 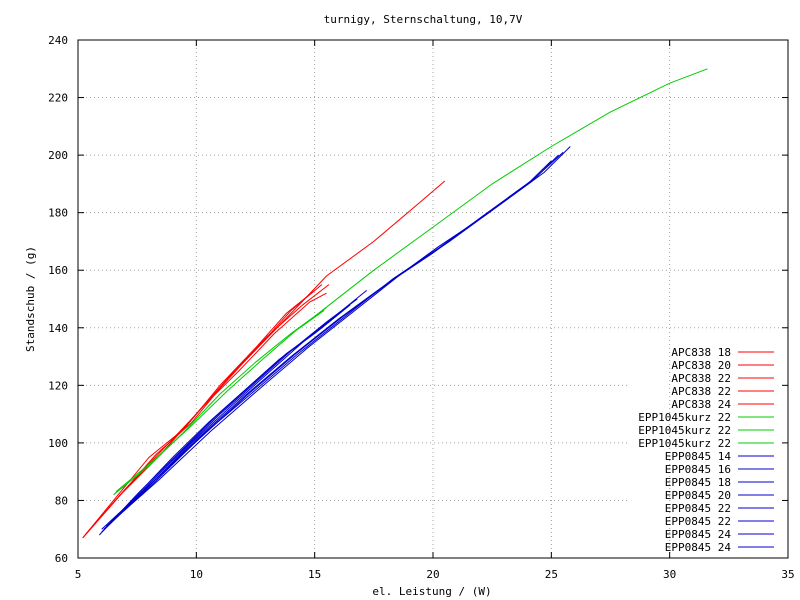 I want to click on x-tick-label: 10, so click(x=196, y=574).